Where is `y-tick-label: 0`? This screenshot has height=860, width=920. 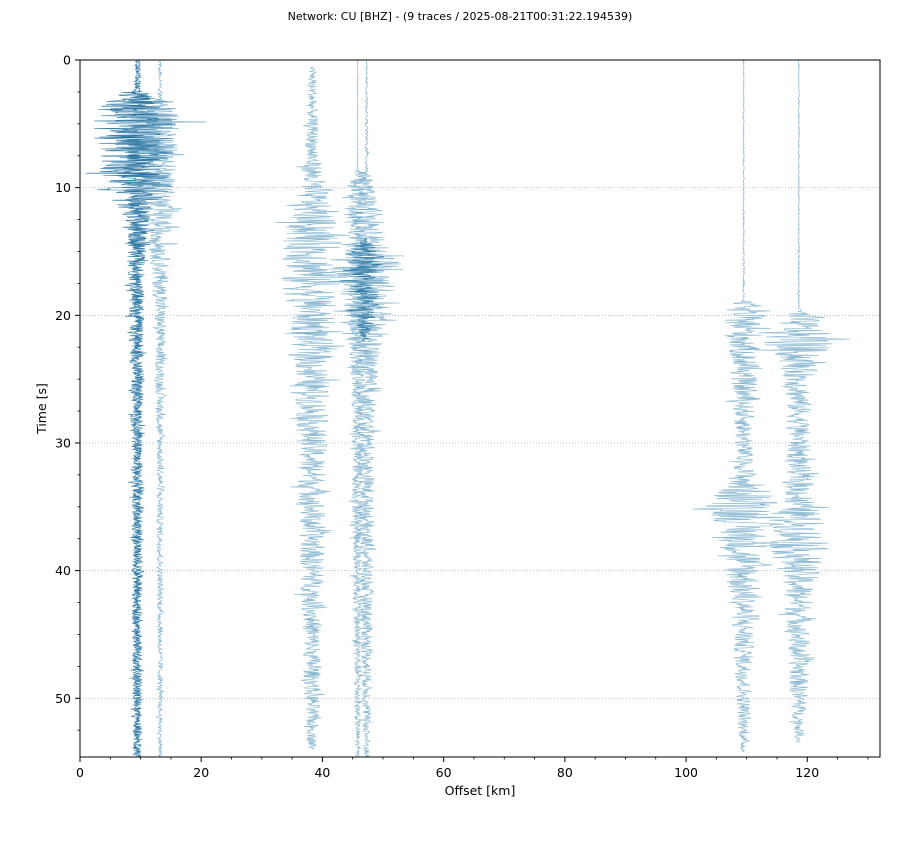
y-tick-label: 0 is located at coordinates (67, 60).